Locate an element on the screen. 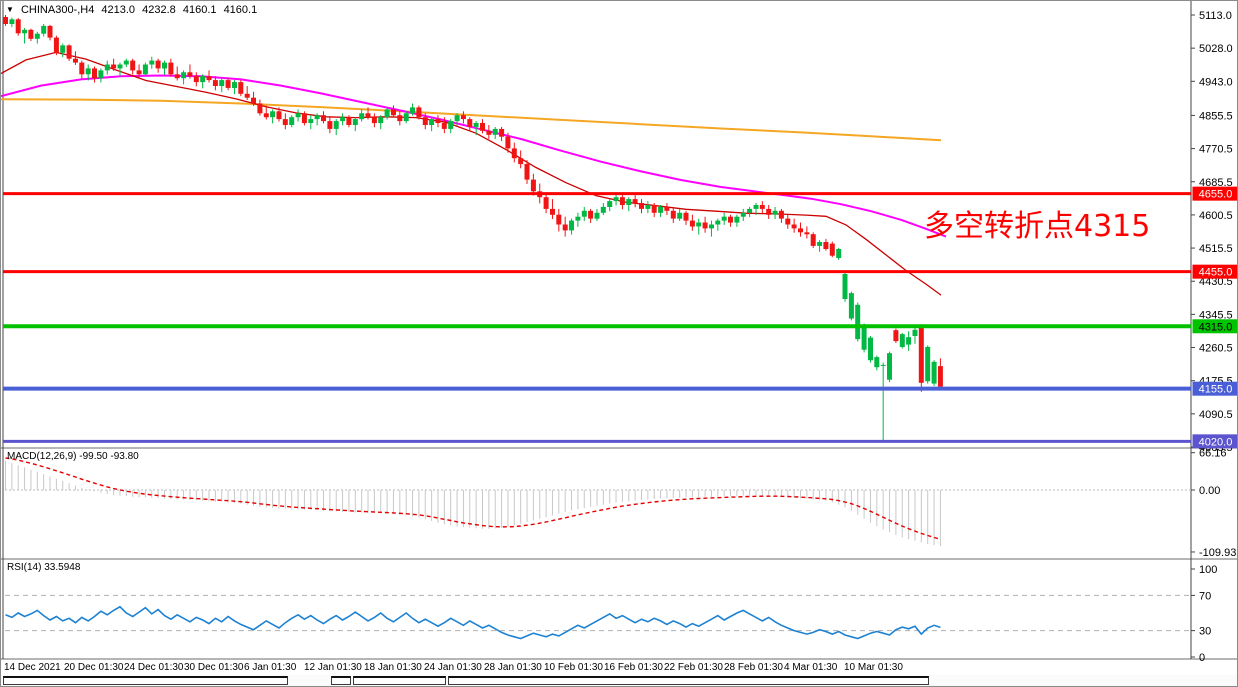 Image resolution: width=1238 pixels, height=687 pixels. price-tick-label: 4685.5 is located at coordinates (1216, 183).